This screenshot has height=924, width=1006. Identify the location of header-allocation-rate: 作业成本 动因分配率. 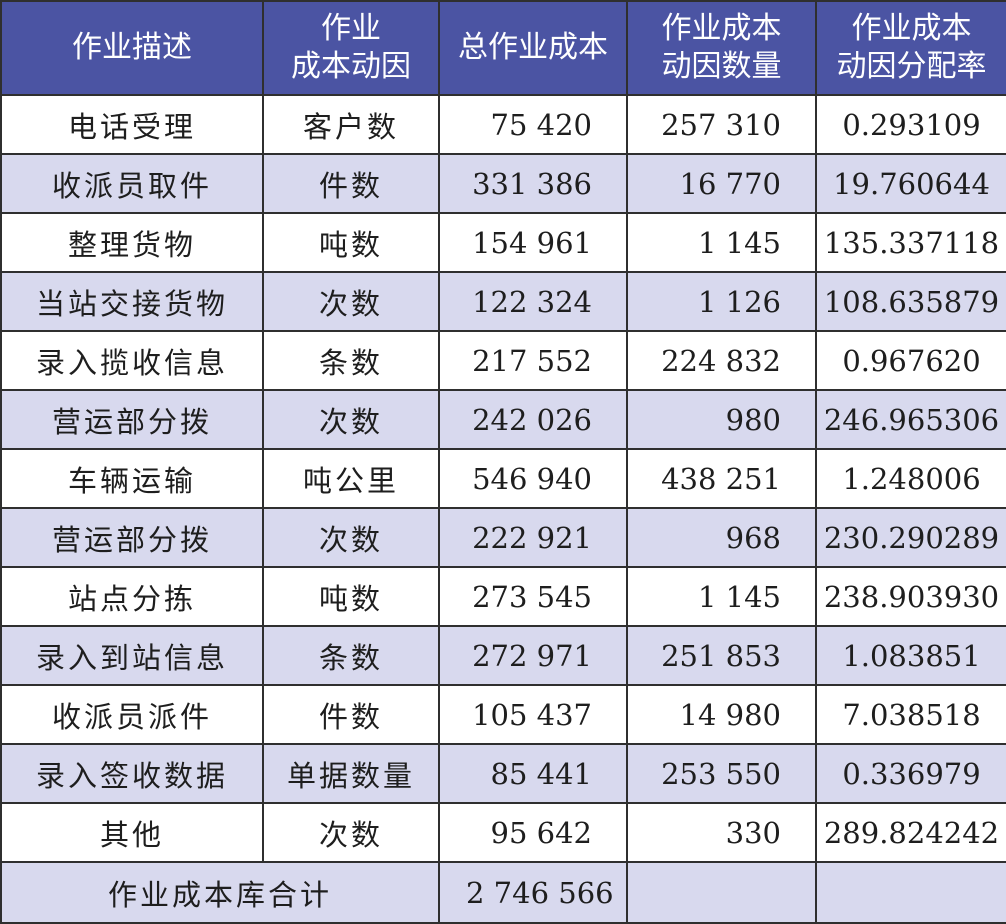
(910, 48).